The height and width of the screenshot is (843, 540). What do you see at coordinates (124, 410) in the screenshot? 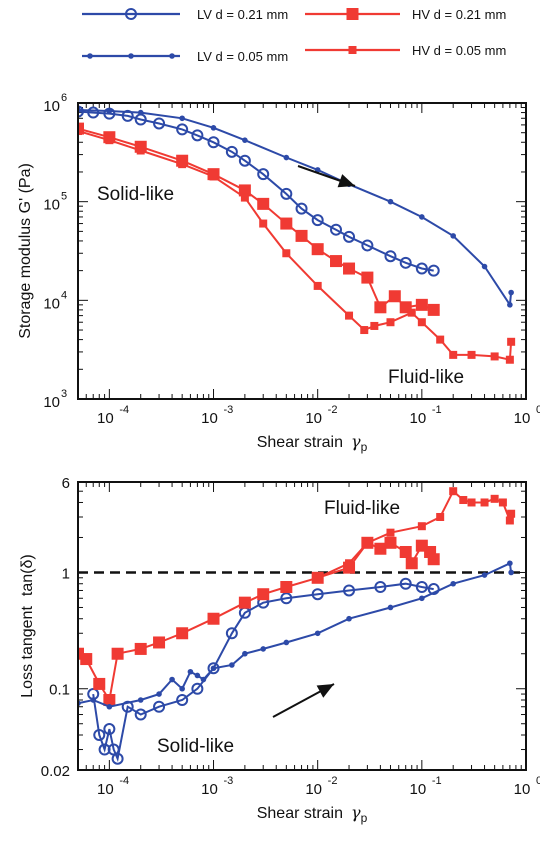
I see `x-tick-exponent: -4` at bounding box center [124, 410].